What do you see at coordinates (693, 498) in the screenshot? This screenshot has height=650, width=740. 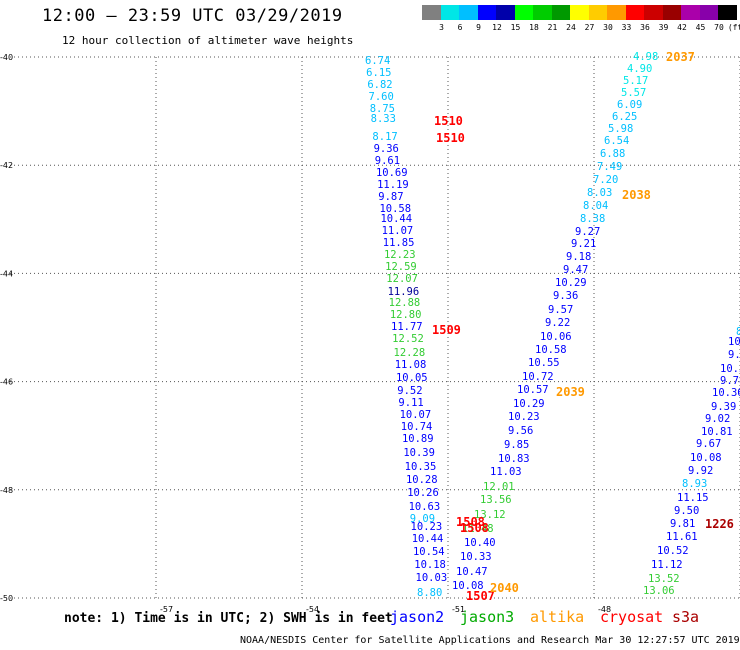 I see `track-c-value: 11.15` at bounding box center [693, 498].